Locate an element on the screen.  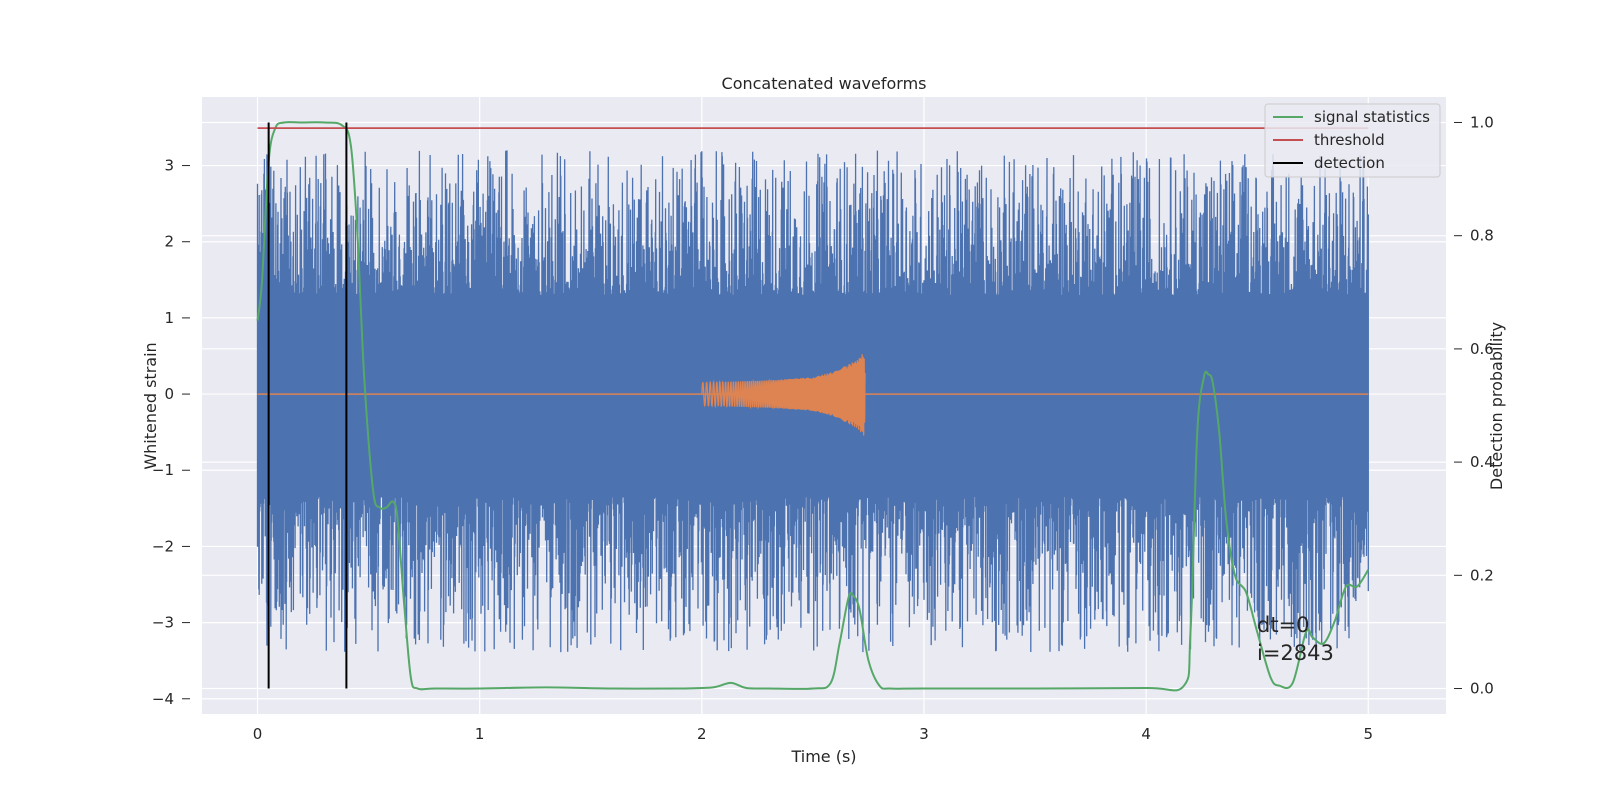
y-tick-label: 2 is located at coordinates (169, 242).